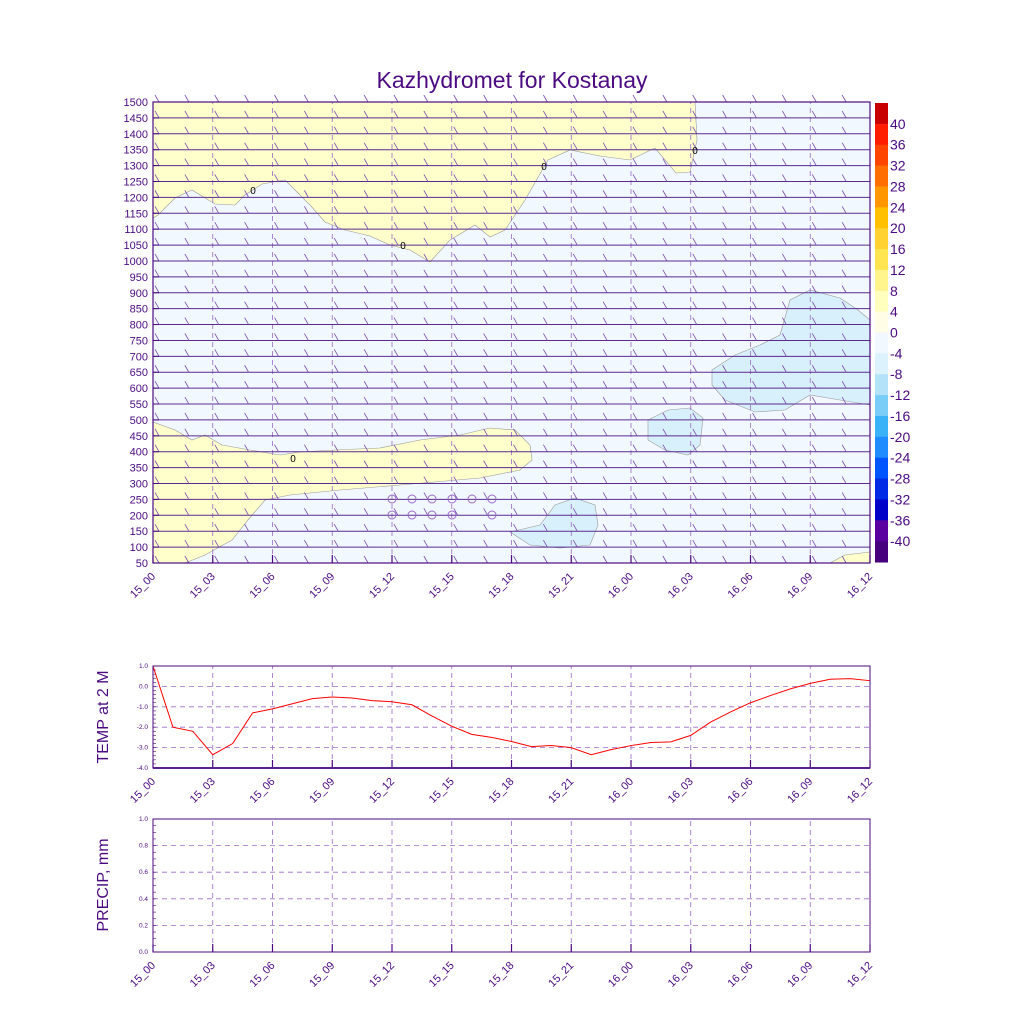 This screenshot has width=1024, height=1024. I want to click on colorbar-label: -40, so click(900, 541).